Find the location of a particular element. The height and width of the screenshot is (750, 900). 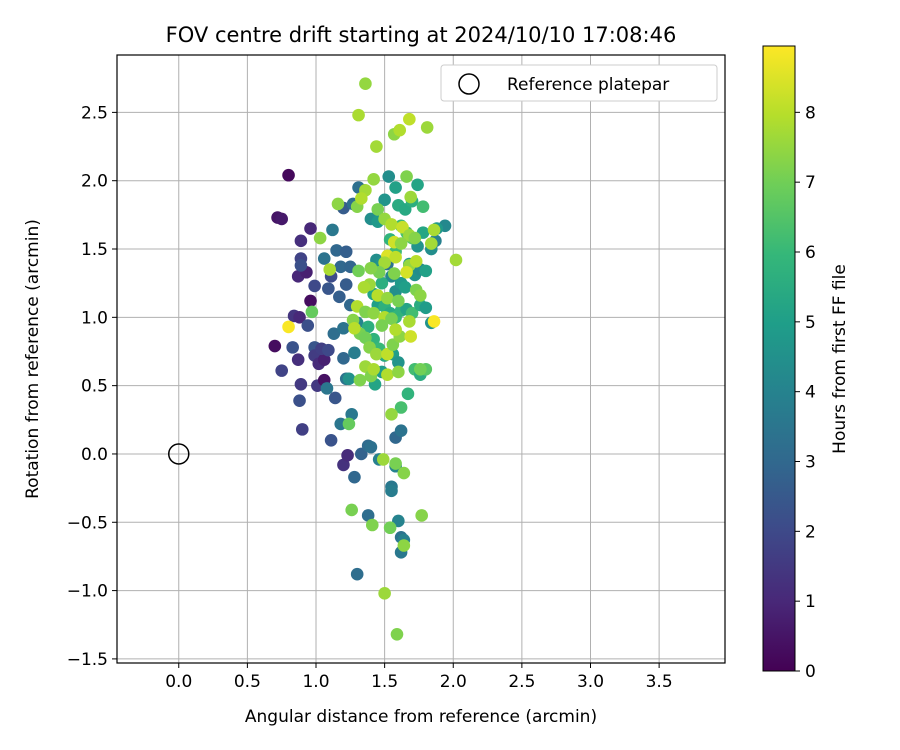

legend: Reference platepar is located at coordinates (579, 83).